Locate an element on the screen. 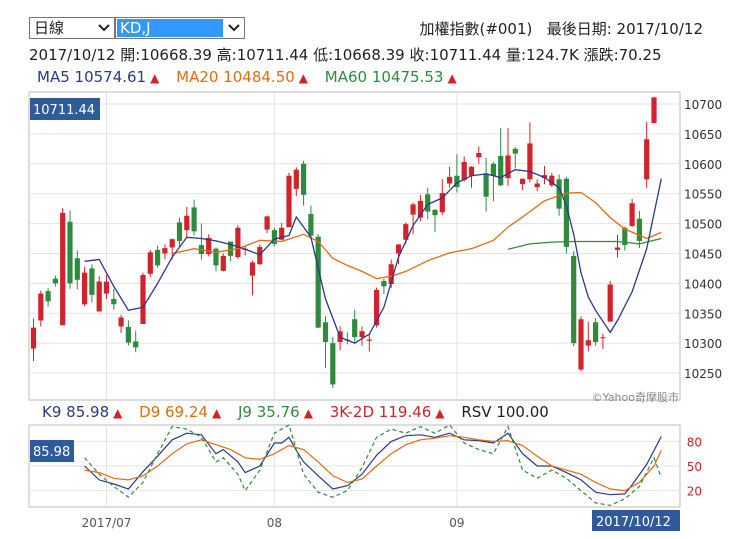 This screenshot has width=741, height=539. y-tick-label: 10300 is located at coordinates (703, 344).